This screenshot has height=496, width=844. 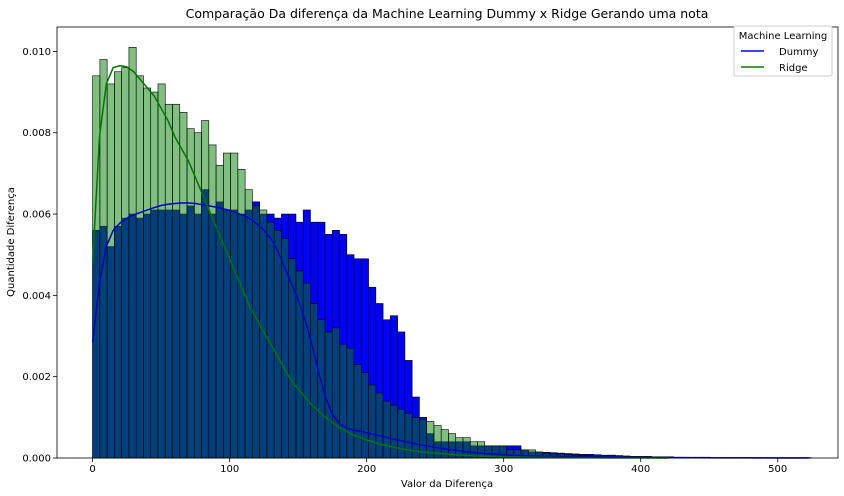 What do you see at coordinates (229, 469) in the screenshot?
I see `x-tick-label: 100` at bounding box center [229, 469].